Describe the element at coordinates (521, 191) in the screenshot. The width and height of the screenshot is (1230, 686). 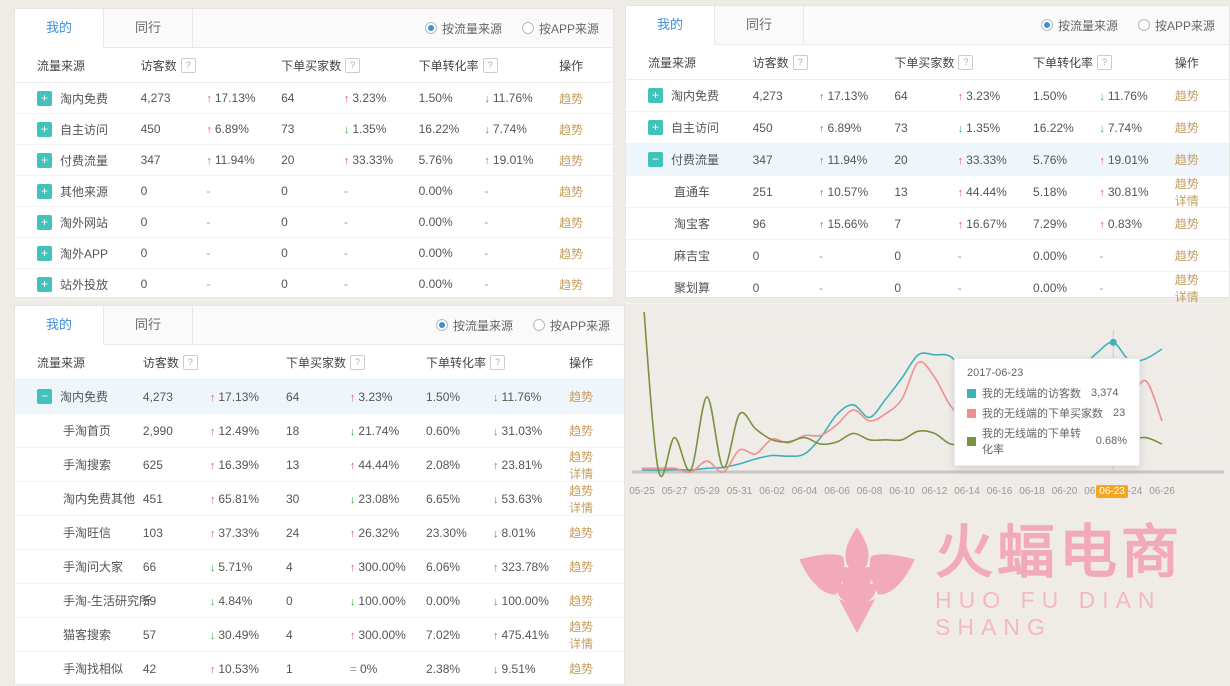
I see `conversion-rate-change: -` at that location.